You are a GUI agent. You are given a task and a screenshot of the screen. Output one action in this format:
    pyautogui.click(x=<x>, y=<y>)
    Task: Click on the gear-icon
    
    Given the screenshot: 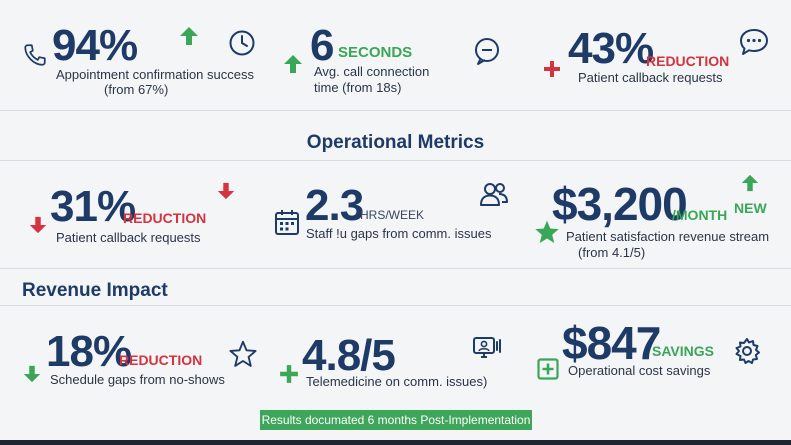 What is the action you would take?
    pyautogui.click(x=747, y=351)
    